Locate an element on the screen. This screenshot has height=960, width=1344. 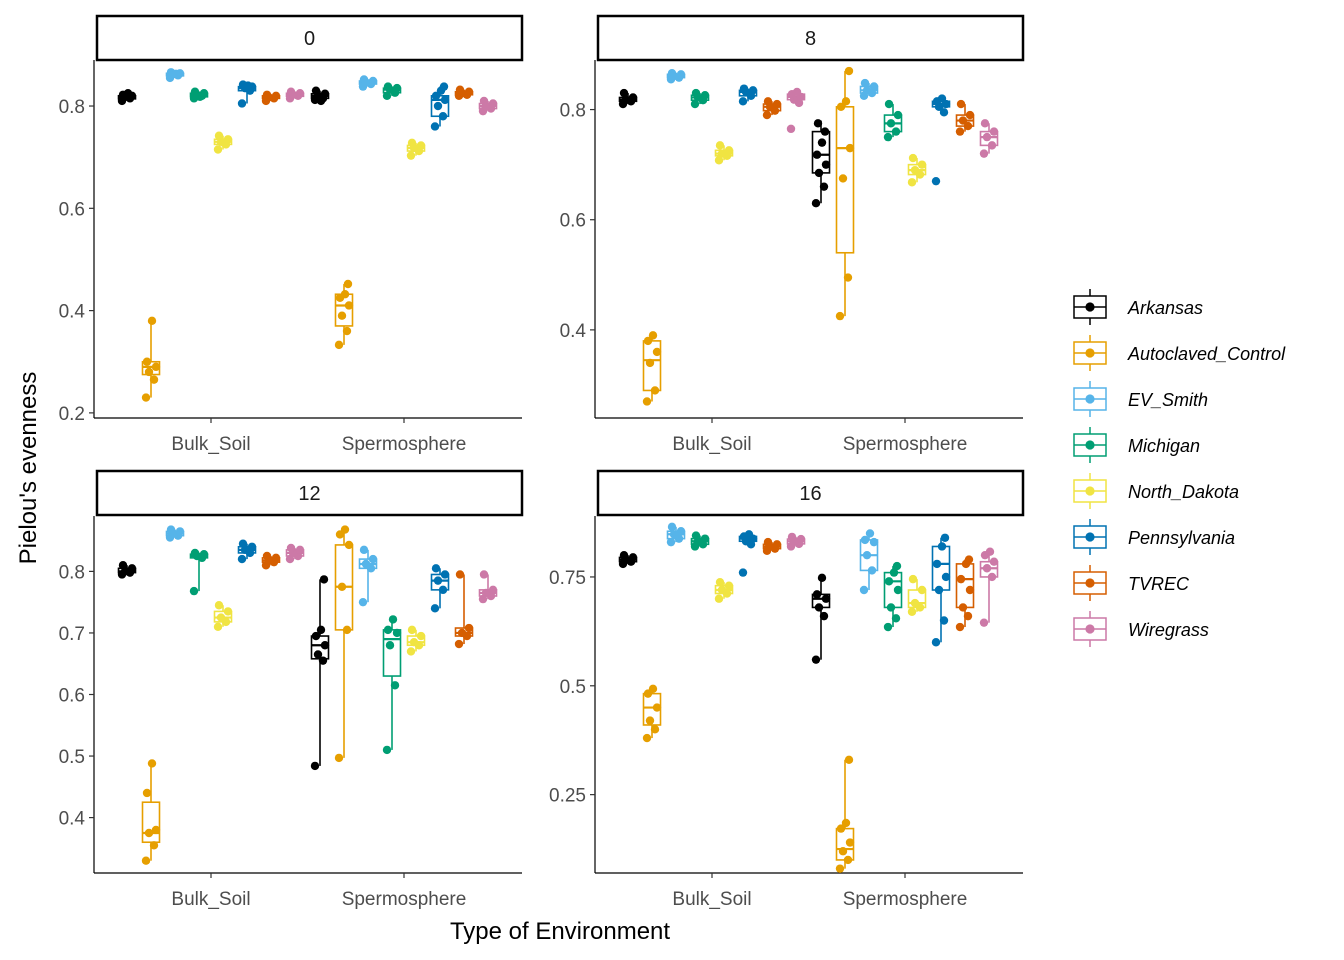
legend-label: TVREC is located at coordinates (1159, 584).